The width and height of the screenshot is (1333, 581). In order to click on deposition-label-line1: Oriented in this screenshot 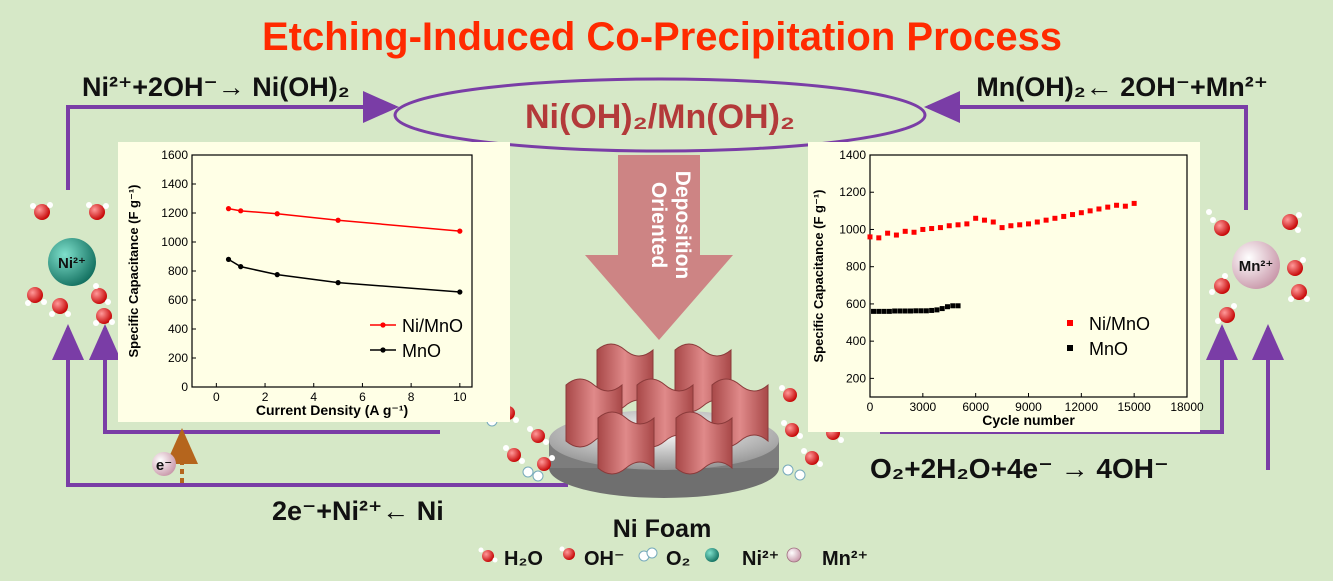, I will do `click(658, 225)`.